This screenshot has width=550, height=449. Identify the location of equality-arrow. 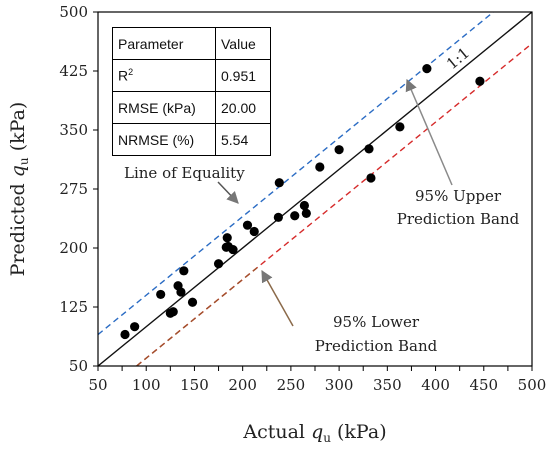
(228, 192).